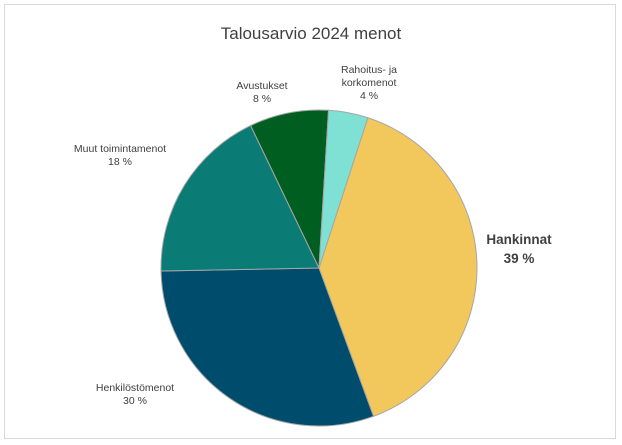 This screenshot has height=445, width=622. What do you see at coordinates (120, 162) in the screenshot?
I see `slice-value-label: 18 %` at bounding box center [120, 162].